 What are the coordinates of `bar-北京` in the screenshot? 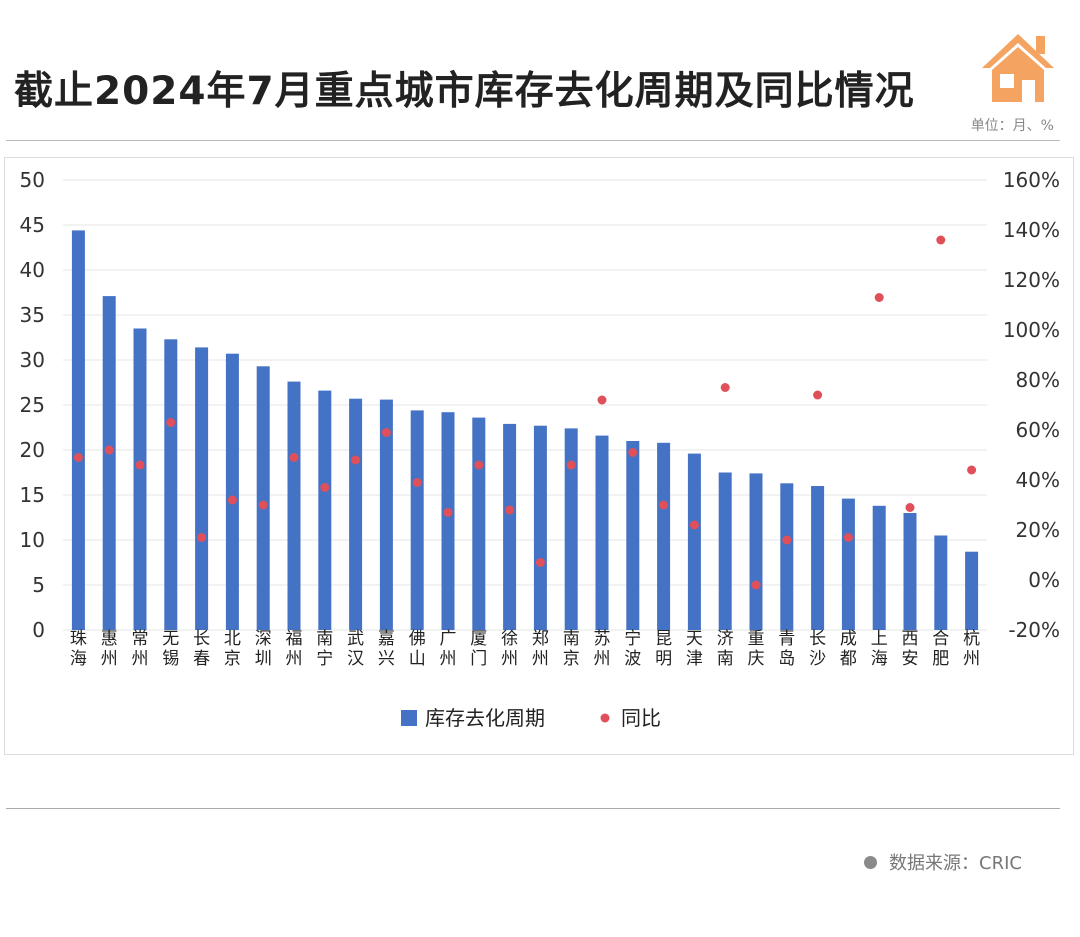 It's located at (232, 491).